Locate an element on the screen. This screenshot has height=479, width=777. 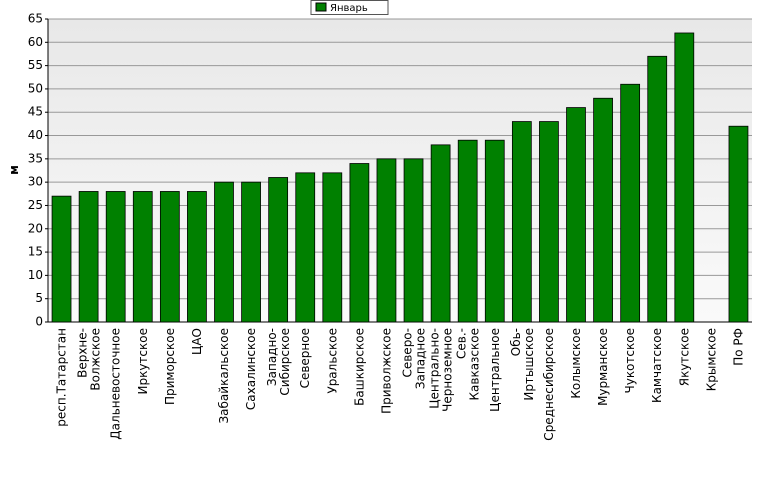
y-tick-label: 50 is located at coordinates (35, 88).